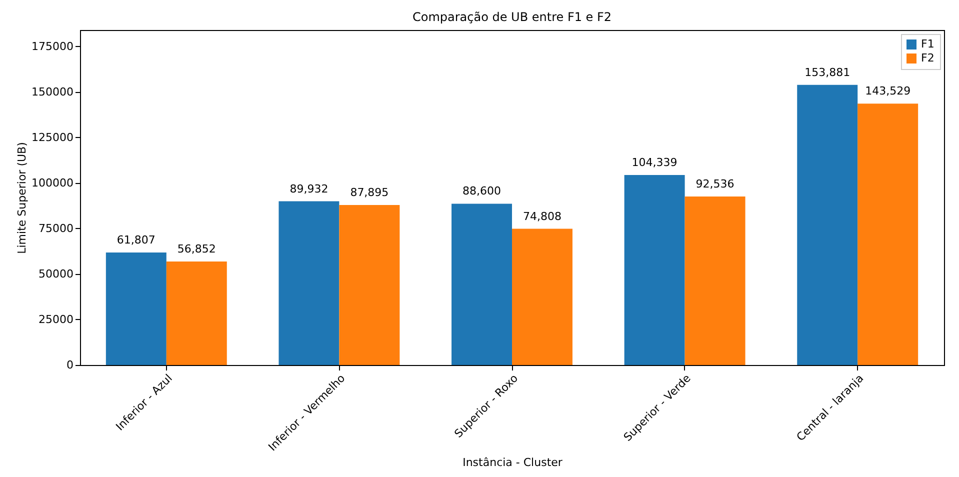 Image resolution: width=959 pixels, height=477 pixels. I want to click on data-label: 61,807, so click(136, 239).